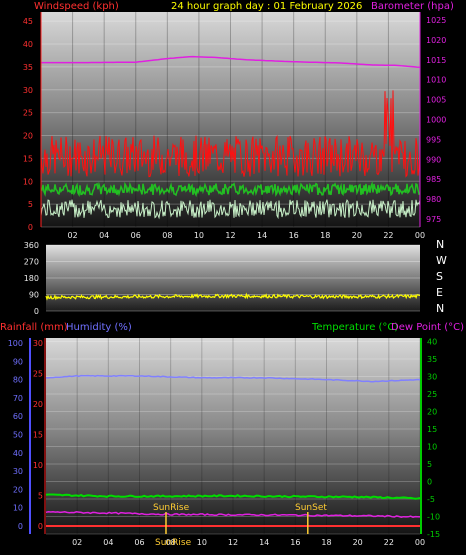  I want to click on rainfall-axis: 0 5 10 15 20 25 30, so click(38, 435).